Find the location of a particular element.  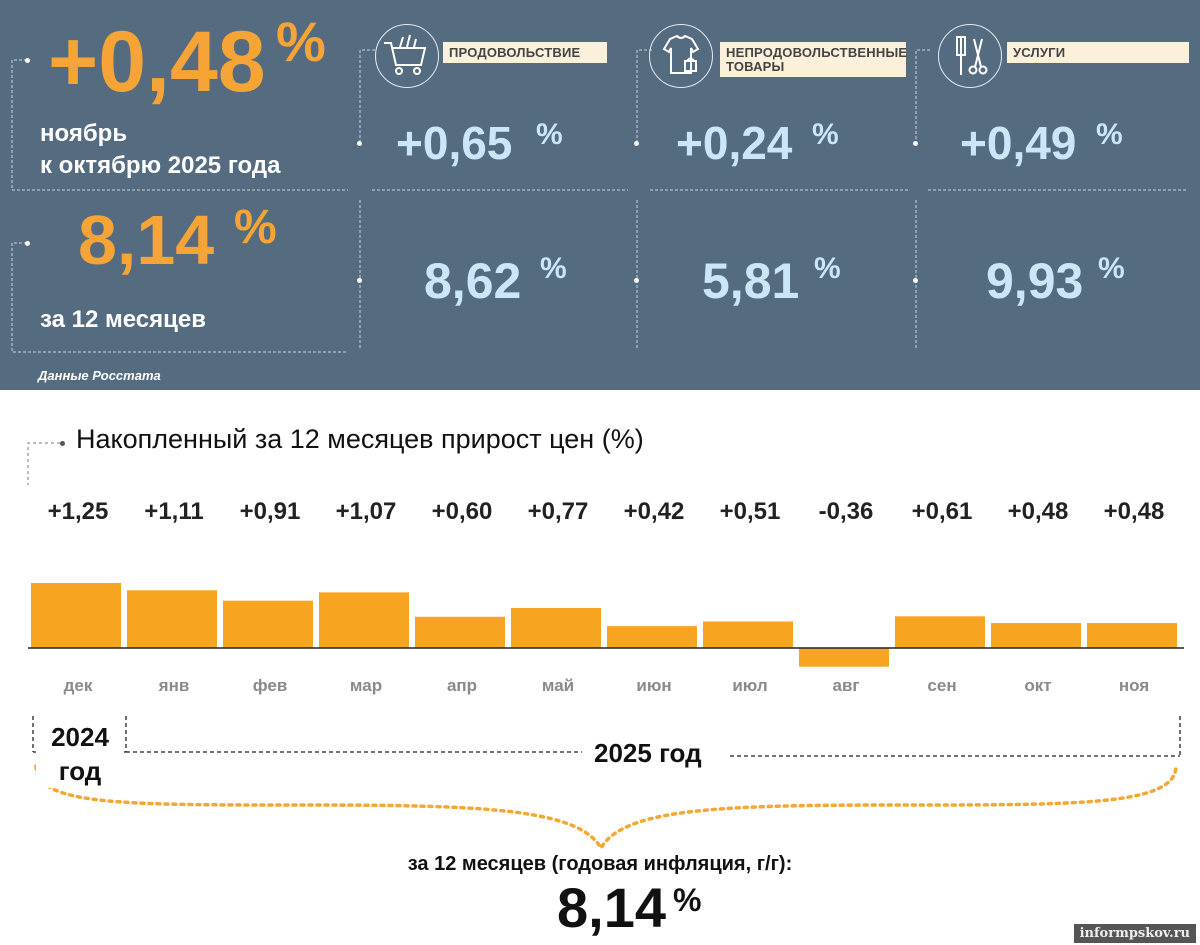

month-label-дек: дек is located at coordinates (78, 685).